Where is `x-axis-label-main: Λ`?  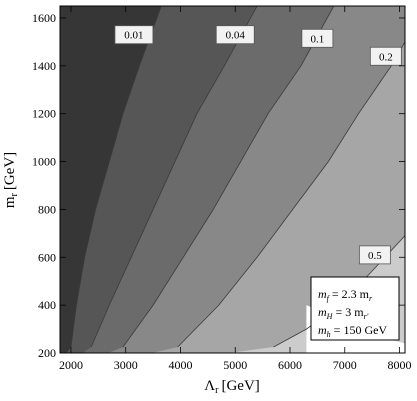 x-axis-label-main: Λ is located at coordinates (209, 386).